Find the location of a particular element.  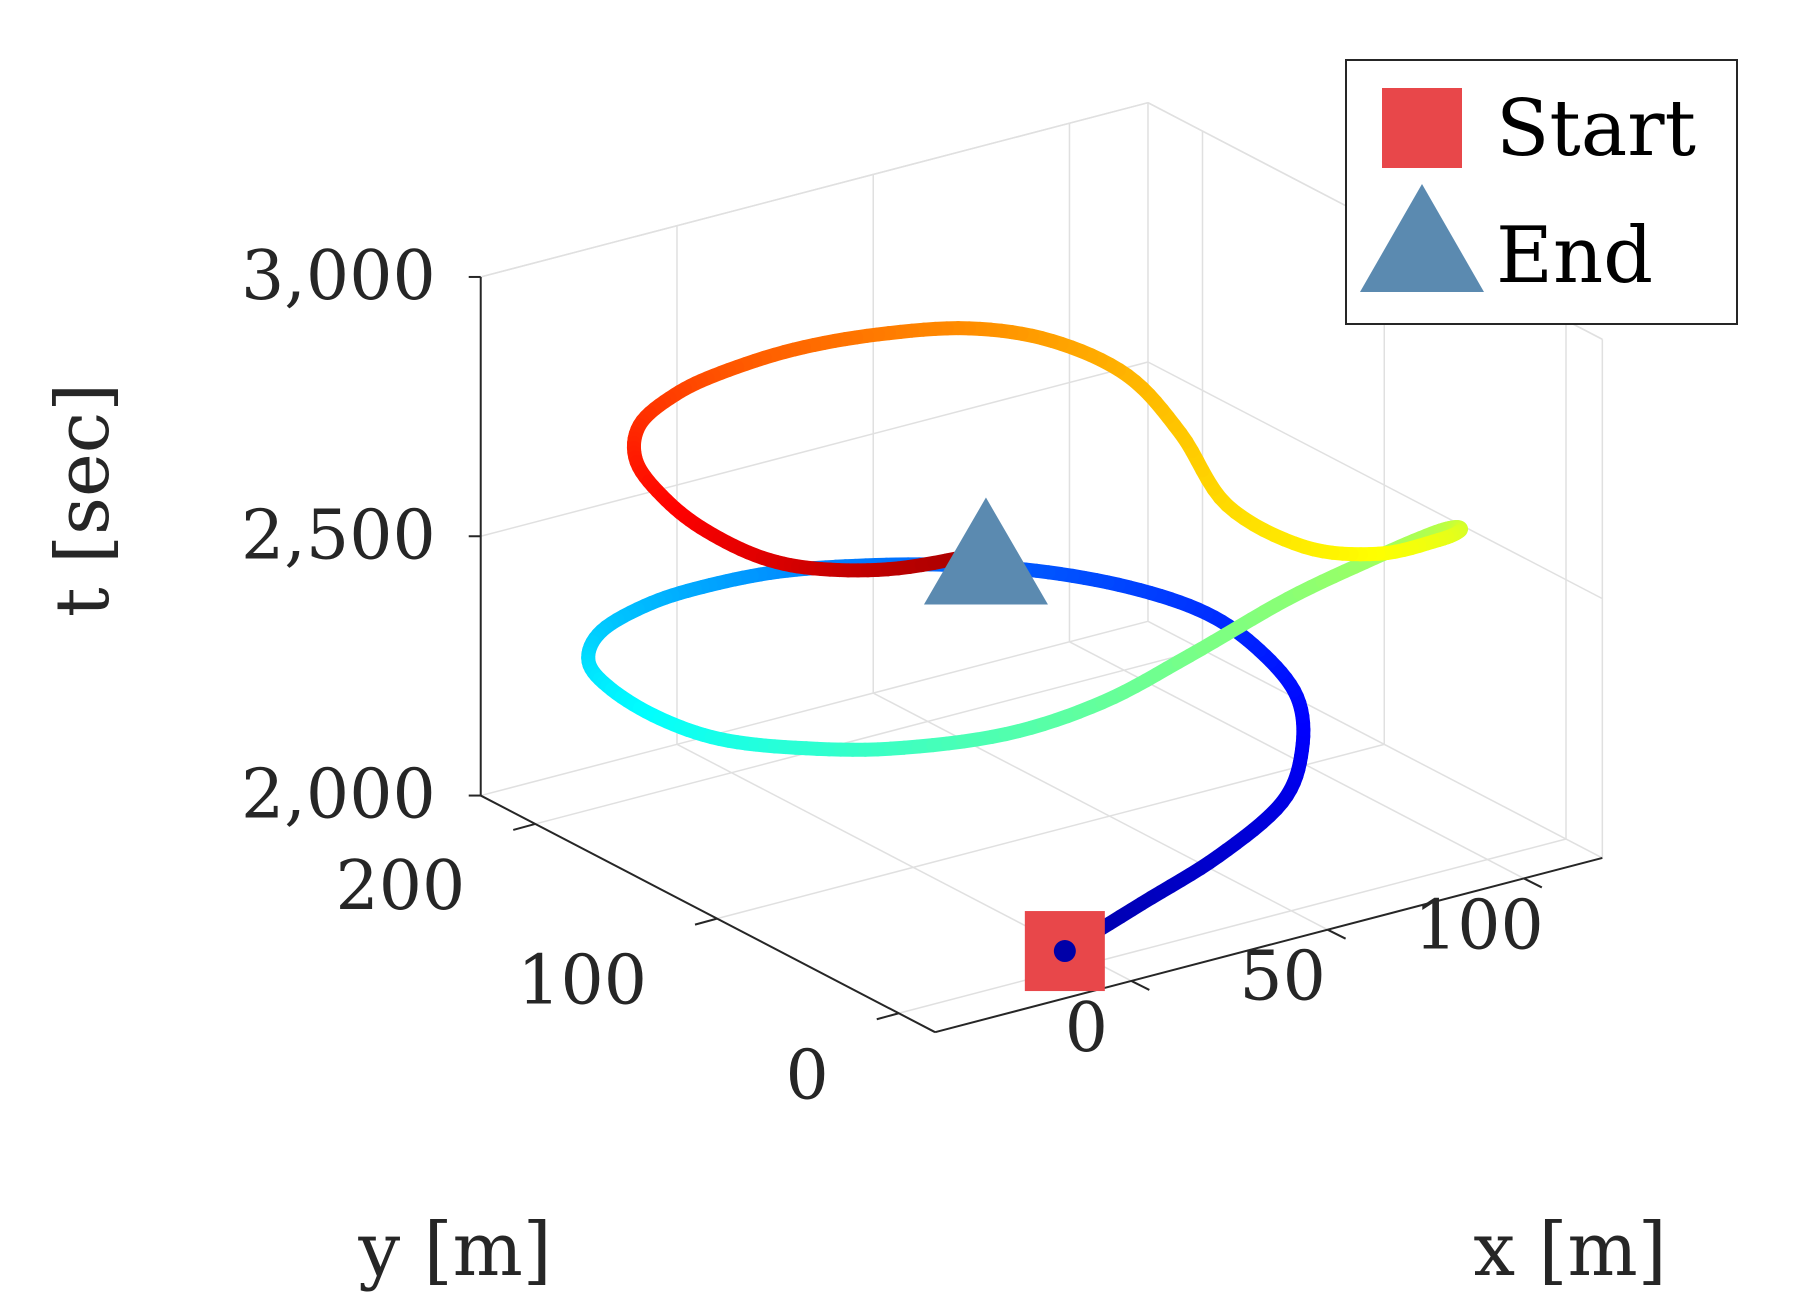

floor-grid-x is located at coordinates (1100, 811).